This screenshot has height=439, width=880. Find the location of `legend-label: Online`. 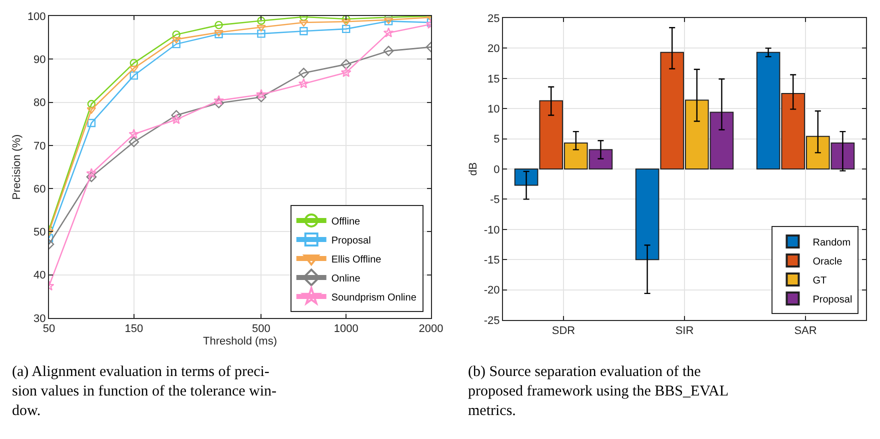

legend-label: Online is located at coordinates (346, 278).